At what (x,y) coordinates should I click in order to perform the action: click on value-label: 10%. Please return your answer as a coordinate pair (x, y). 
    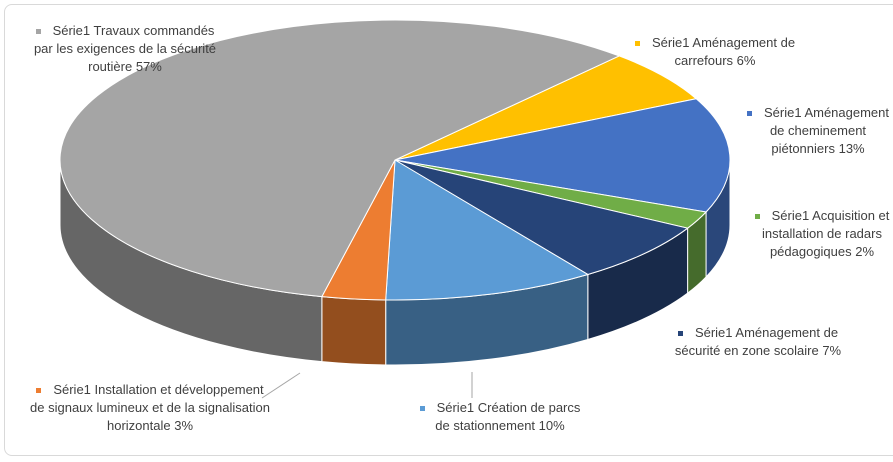
    Looking at the image, I should click on (551, 425).